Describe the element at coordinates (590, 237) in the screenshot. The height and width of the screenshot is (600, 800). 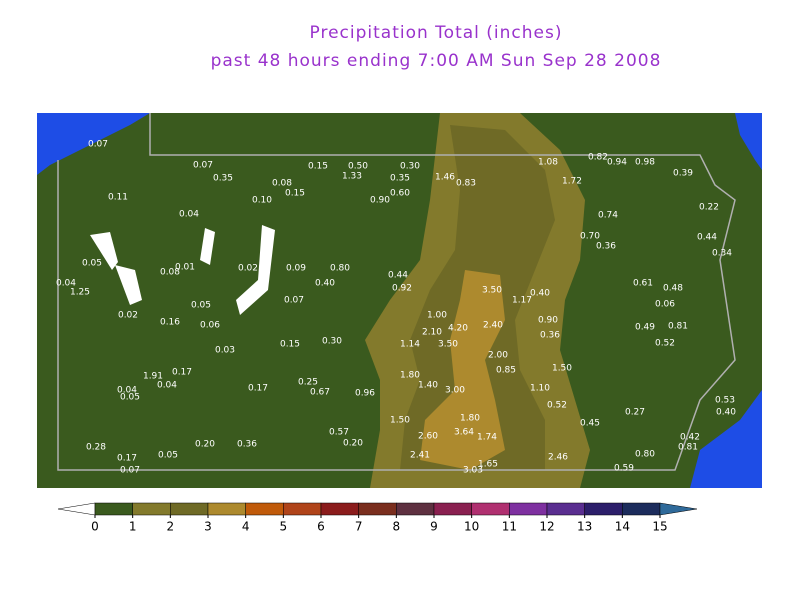
I see `station-value: 0.70` at that location.